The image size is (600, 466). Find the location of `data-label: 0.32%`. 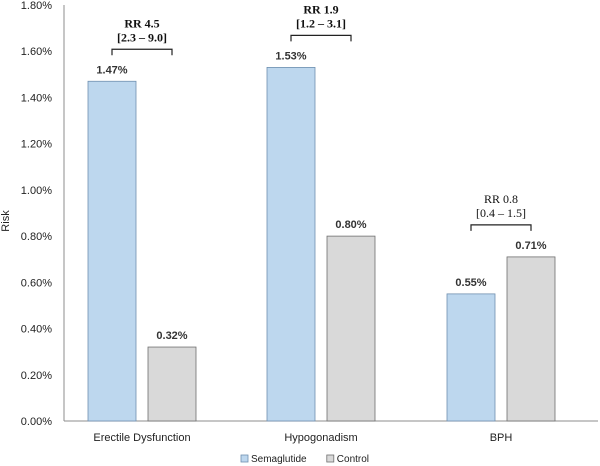

data-label: 0.32% is located at coordinates (171, 336).